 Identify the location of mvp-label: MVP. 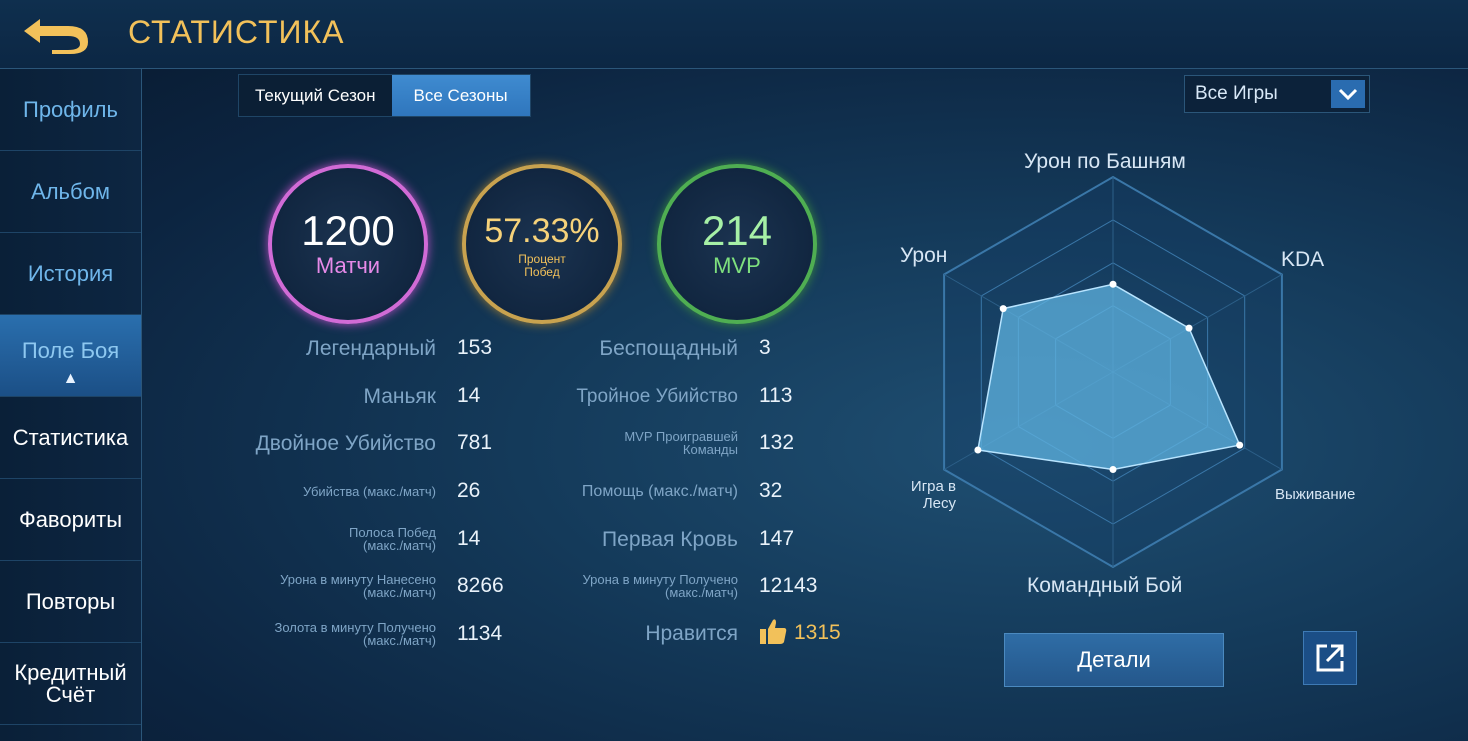
(737, 265).